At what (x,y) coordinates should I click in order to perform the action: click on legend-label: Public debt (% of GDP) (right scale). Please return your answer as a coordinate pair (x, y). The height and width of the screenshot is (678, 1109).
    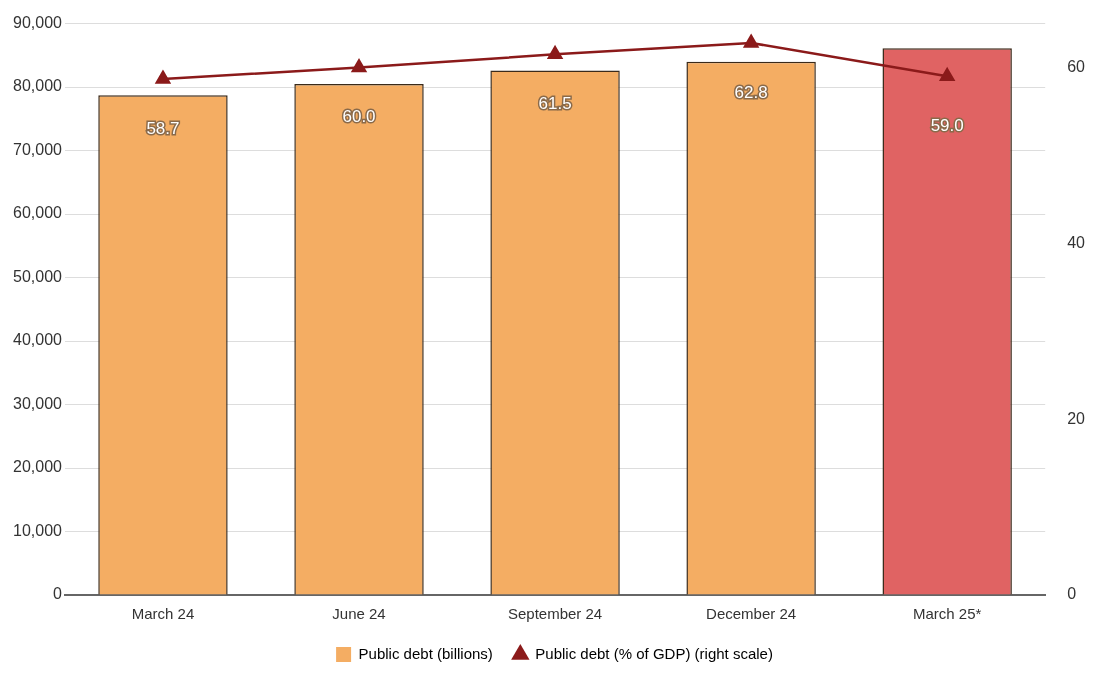
    Looking at the image, I should click on (654, 653).